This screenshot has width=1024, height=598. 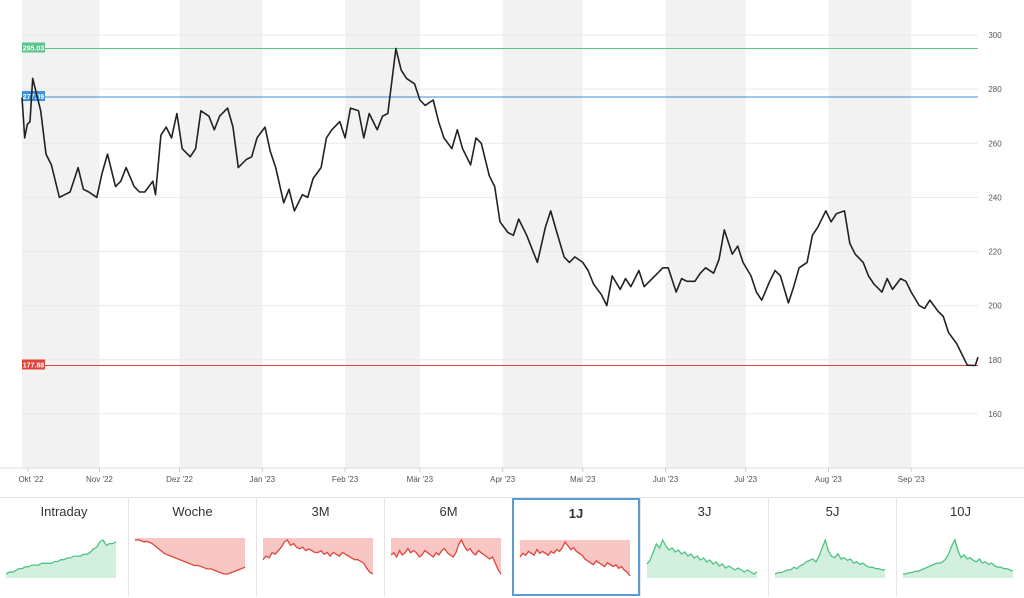 I want to click on y-tick-label: 240, so click(x=995, y=197).